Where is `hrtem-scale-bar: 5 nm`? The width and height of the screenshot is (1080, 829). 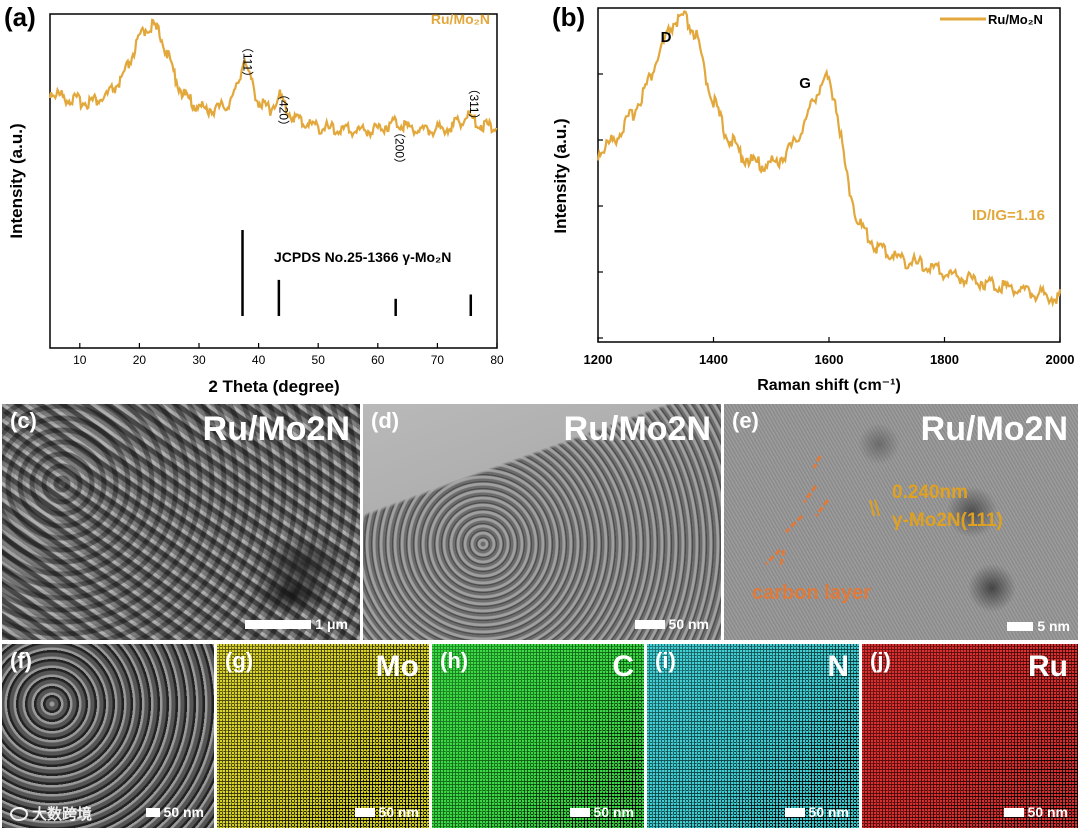
hrtem-scale-bar: 5 nm is located at coordinates (1038, 626).